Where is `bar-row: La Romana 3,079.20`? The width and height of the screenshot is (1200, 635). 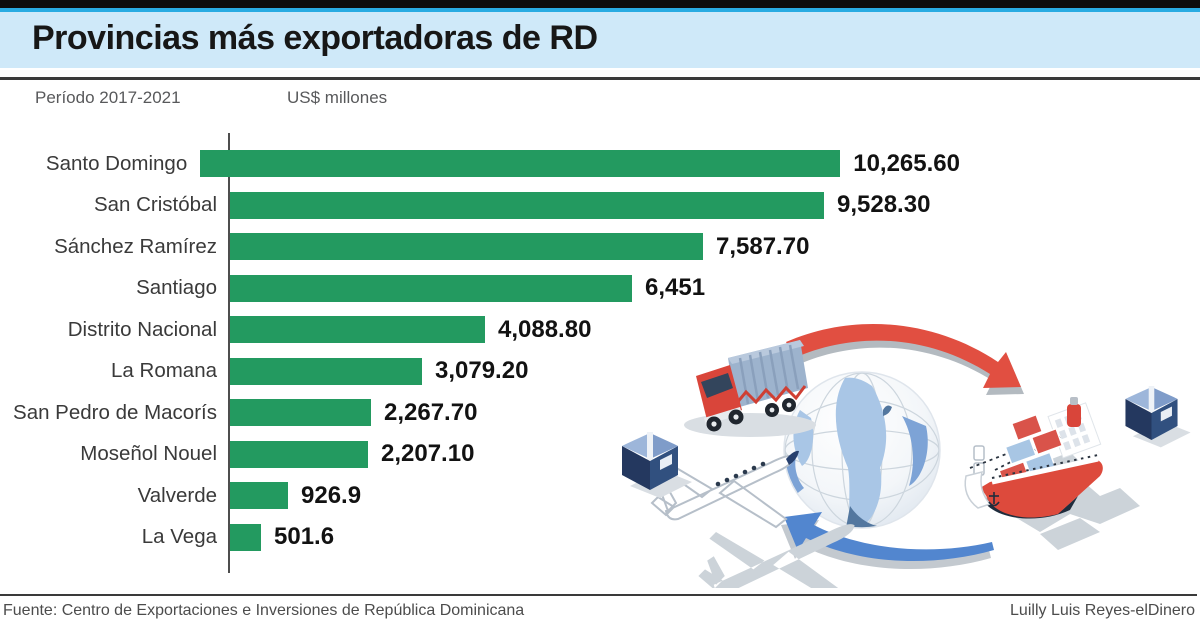 bar-row: La Romana 3,079.20 is located at coordinates (480, 371).